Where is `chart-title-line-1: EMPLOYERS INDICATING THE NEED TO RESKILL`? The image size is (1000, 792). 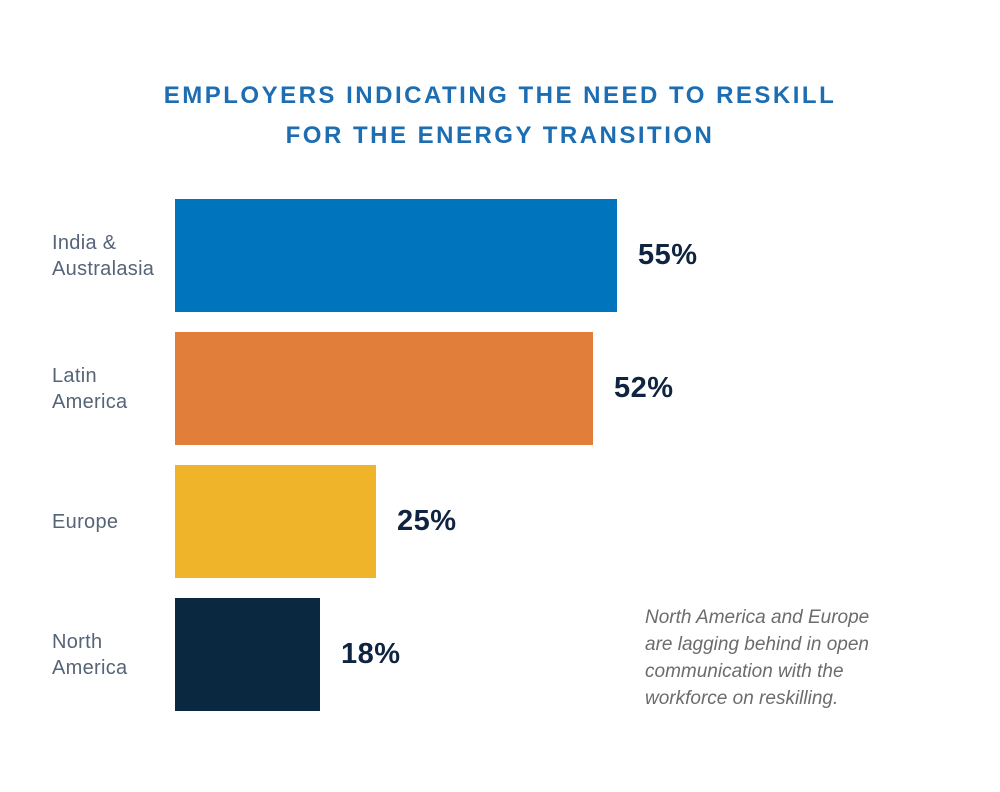
chart-title-line-1: EMPLOYERS INDICATING THE NEED TO RESKILL is located at coordinates (500, 95).